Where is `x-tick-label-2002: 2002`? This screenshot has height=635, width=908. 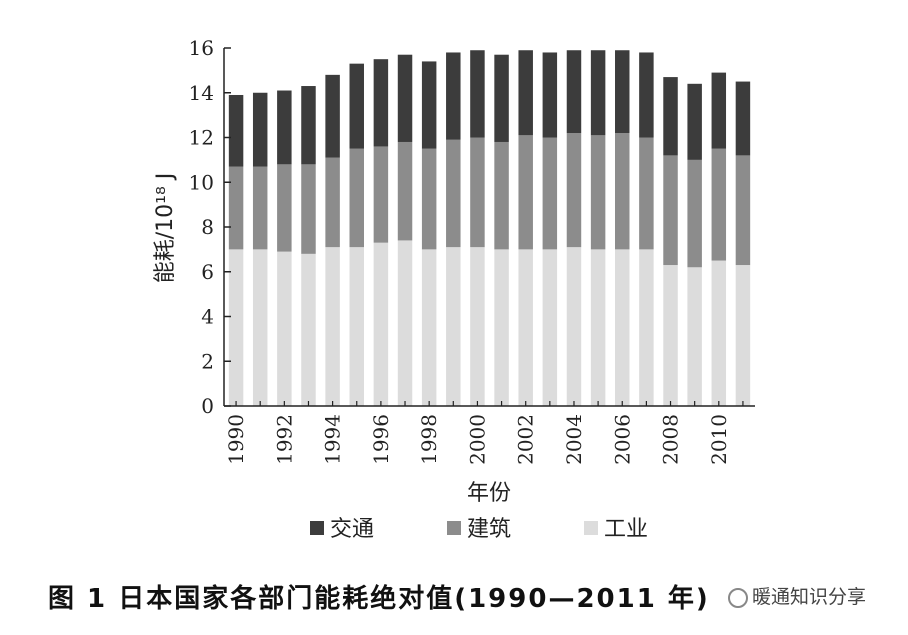 x-tick-label-2002: 2002 is located at coordinates (526, 439).